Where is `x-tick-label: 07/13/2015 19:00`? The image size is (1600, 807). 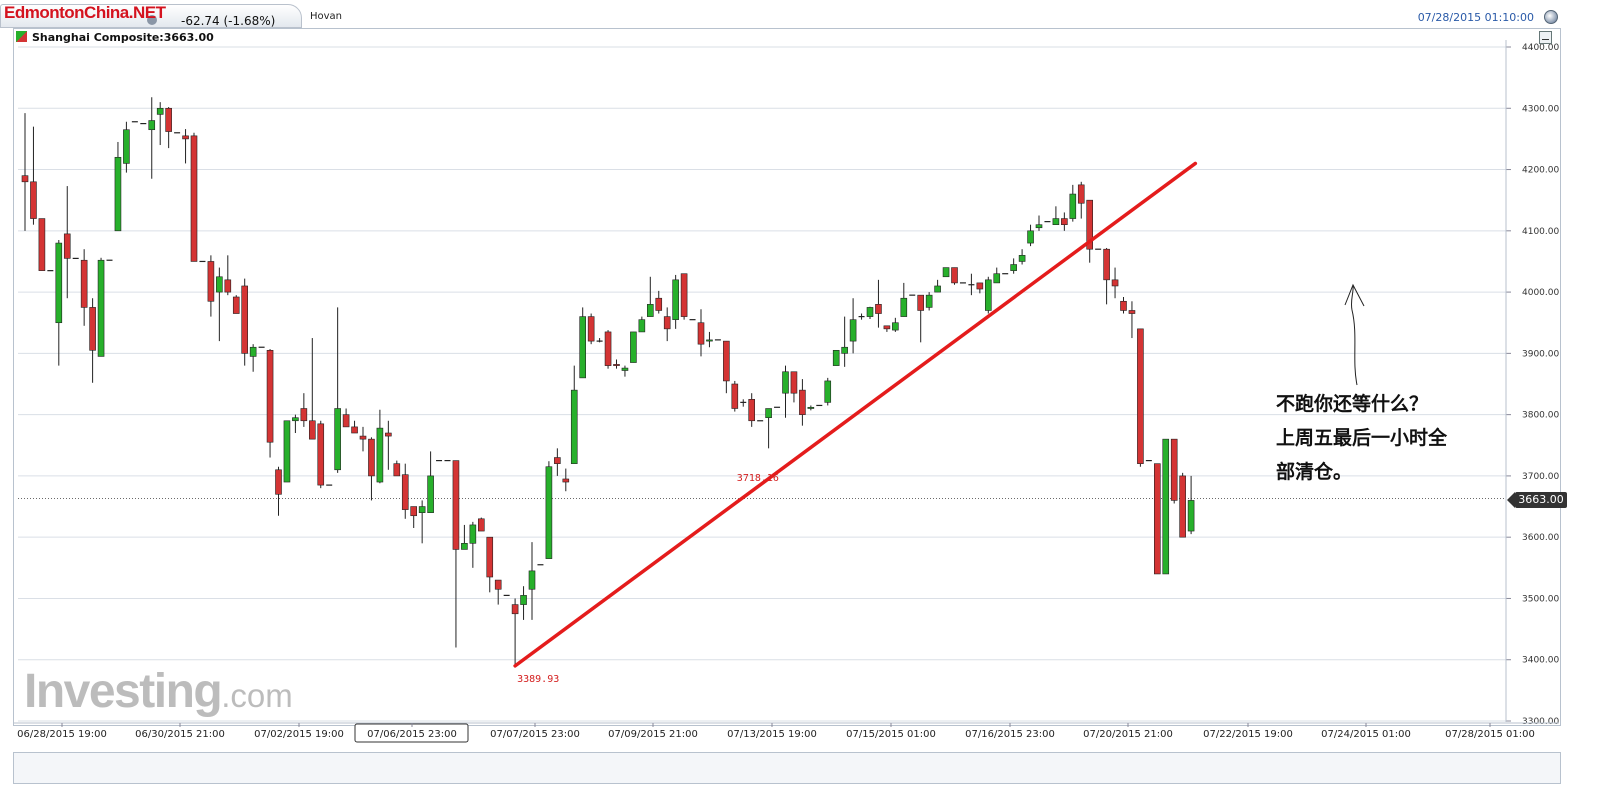 x-tick-label: 07/13/2015 19:00 is located at coordinates (772, 734).